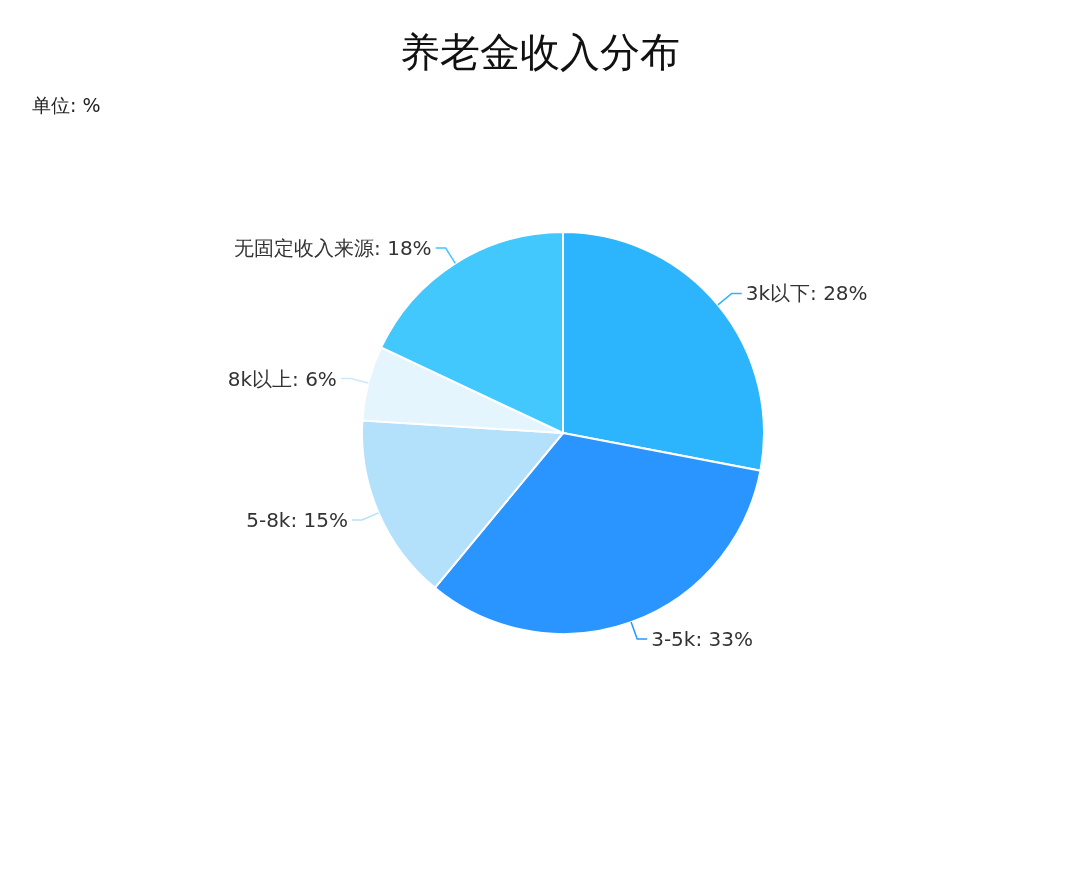 Image resolution: width=1080 pixels, height=888 pixels. What do you see at coordinates (333, 248) in the screenshot?
I see `slice-label: 无固定收入来源: 18%` at bounding box center [333, 248].